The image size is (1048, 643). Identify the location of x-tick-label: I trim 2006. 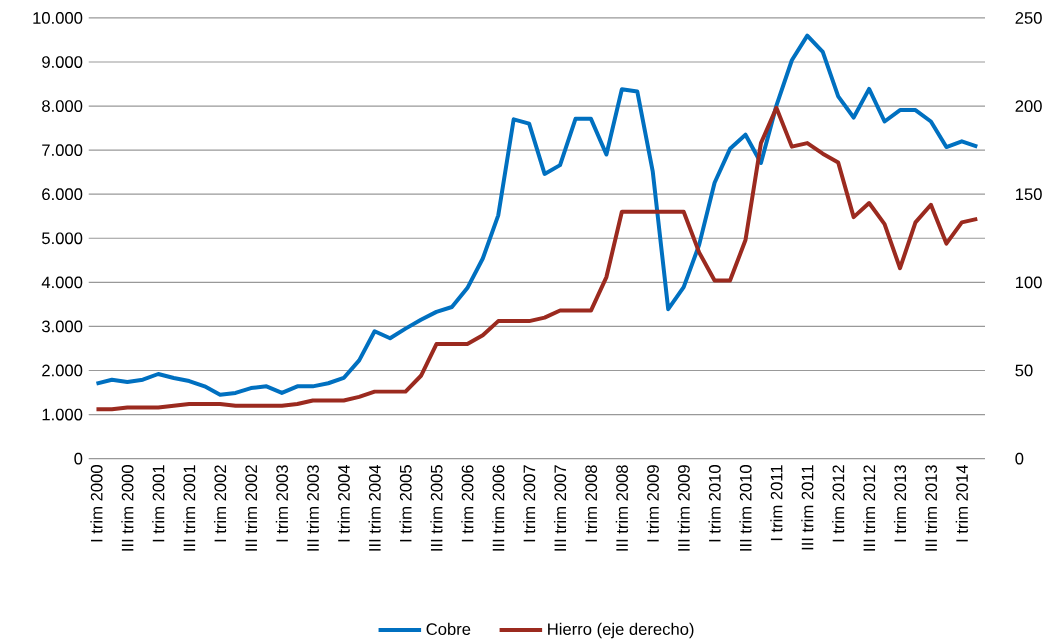
(467, 503).